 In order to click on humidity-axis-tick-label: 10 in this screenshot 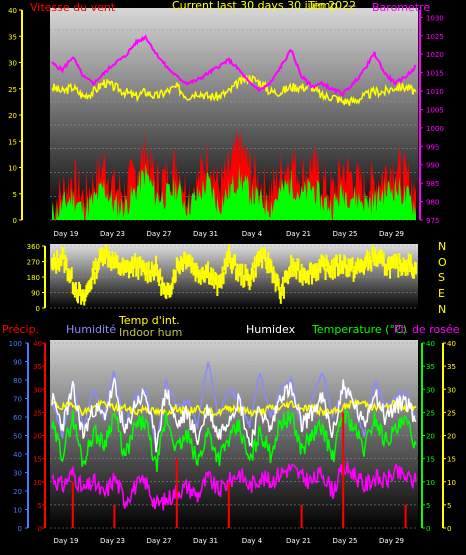, I will do `click(17, 511)`.